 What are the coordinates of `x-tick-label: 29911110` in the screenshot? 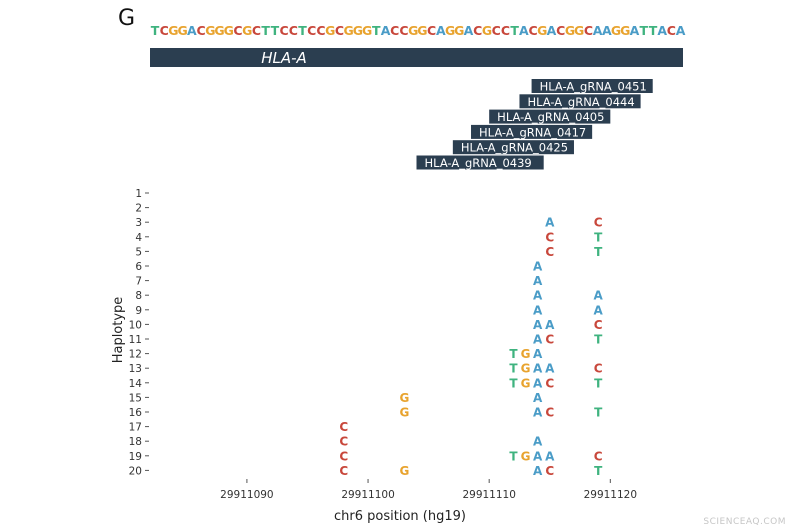 It's located at (488, 495).